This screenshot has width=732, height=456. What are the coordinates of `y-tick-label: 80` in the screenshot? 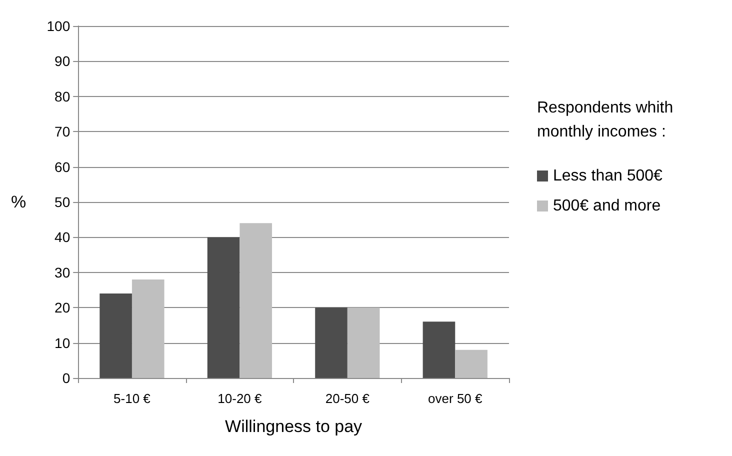 It's located at (62, 96).